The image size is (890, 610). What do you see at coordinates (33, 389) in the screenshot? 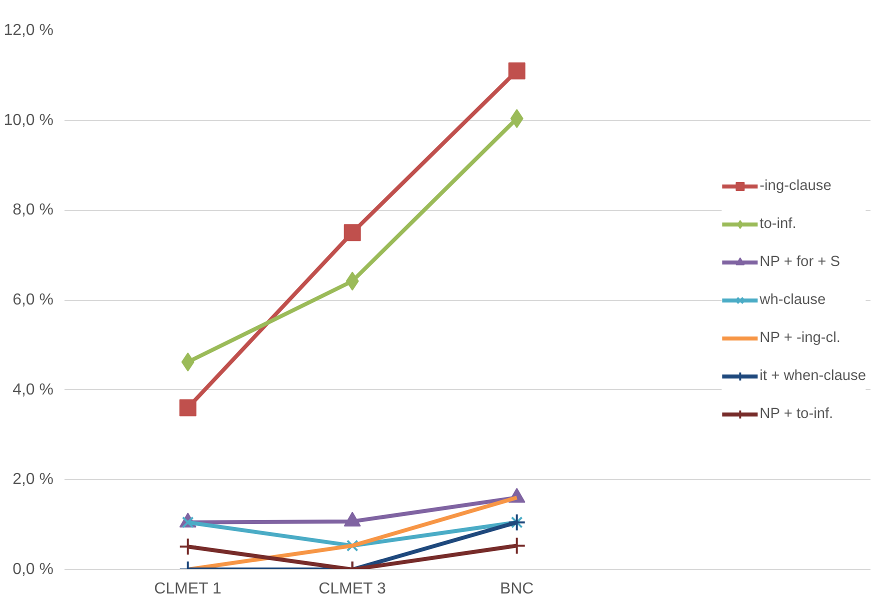
I see `y-tick-label: 4,0 %` at bounding box center [33, 389].